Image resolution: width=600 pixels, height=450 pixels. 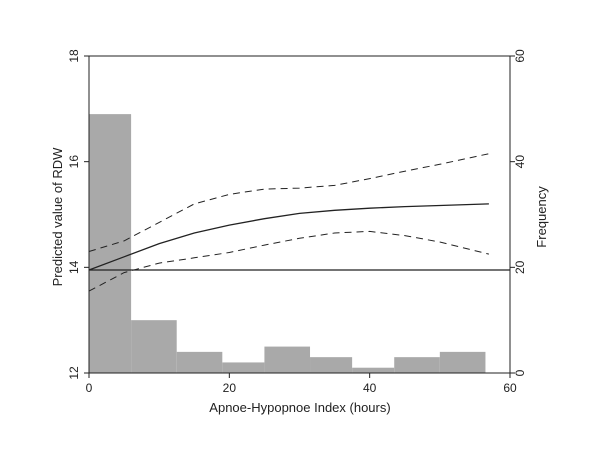 What do you see at coordinates (520, 162) in the screenshot?
I see `y-right-tick-label: 40` at bounding box center [520, 162].